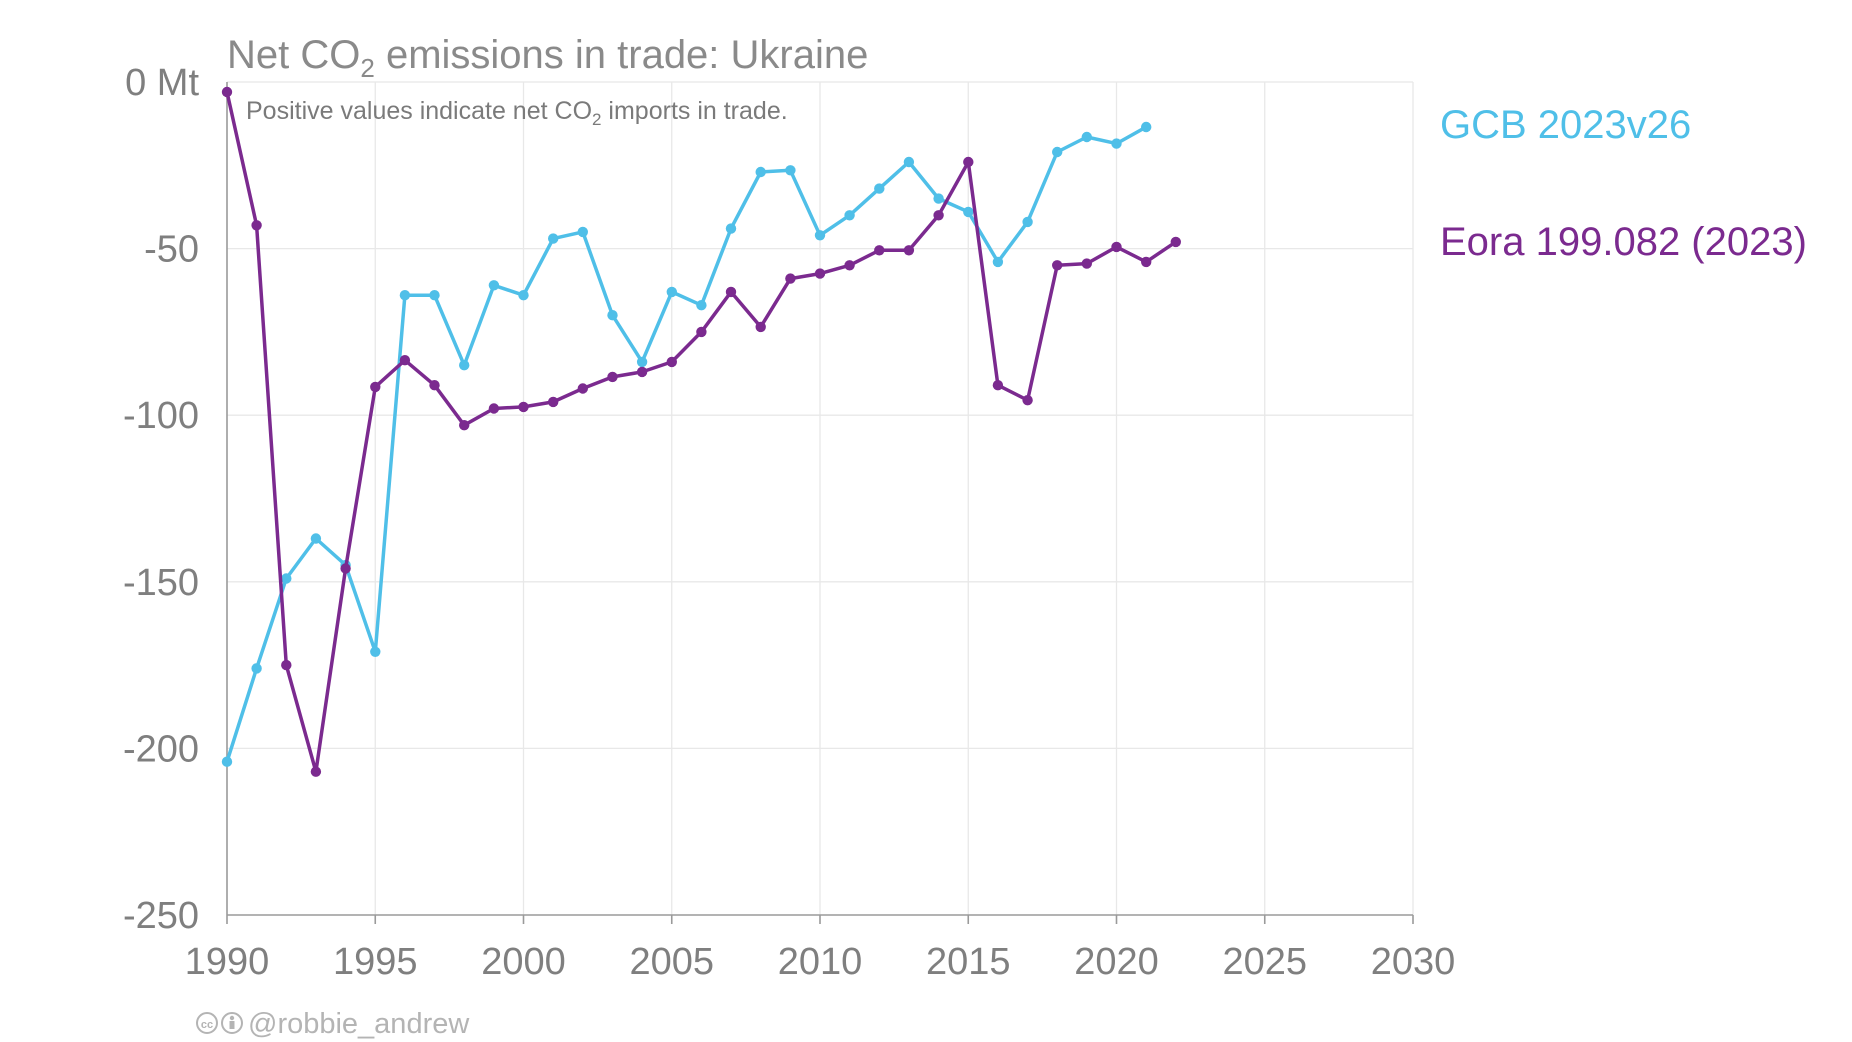 Image resolution: width=1852 pixels, height=1042 pixels. I want to click on attribution-icon-body, so click(232, 1025).